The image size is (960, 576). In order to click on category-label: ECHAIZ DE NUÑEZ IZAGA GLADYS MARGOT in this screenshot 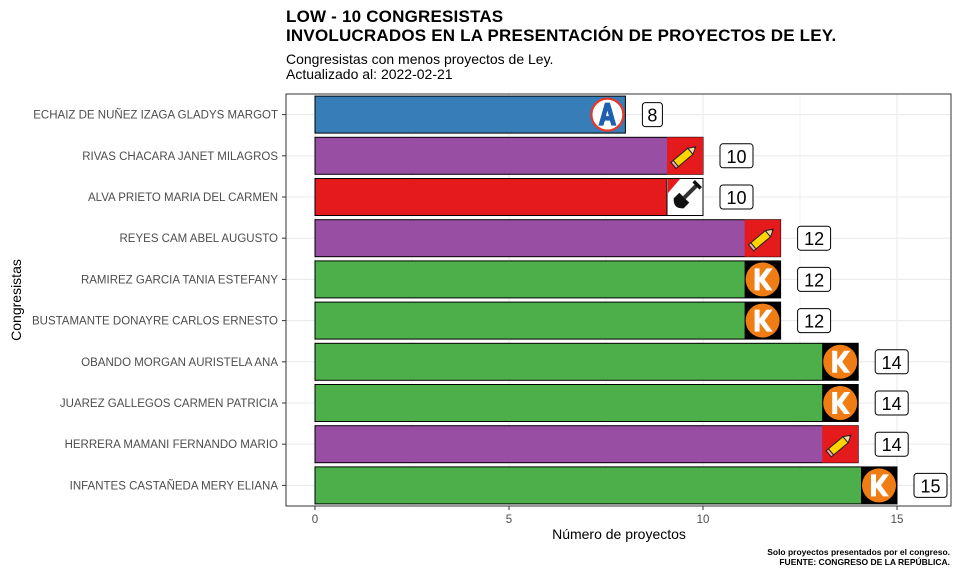, I will do `click(155, 115)`.